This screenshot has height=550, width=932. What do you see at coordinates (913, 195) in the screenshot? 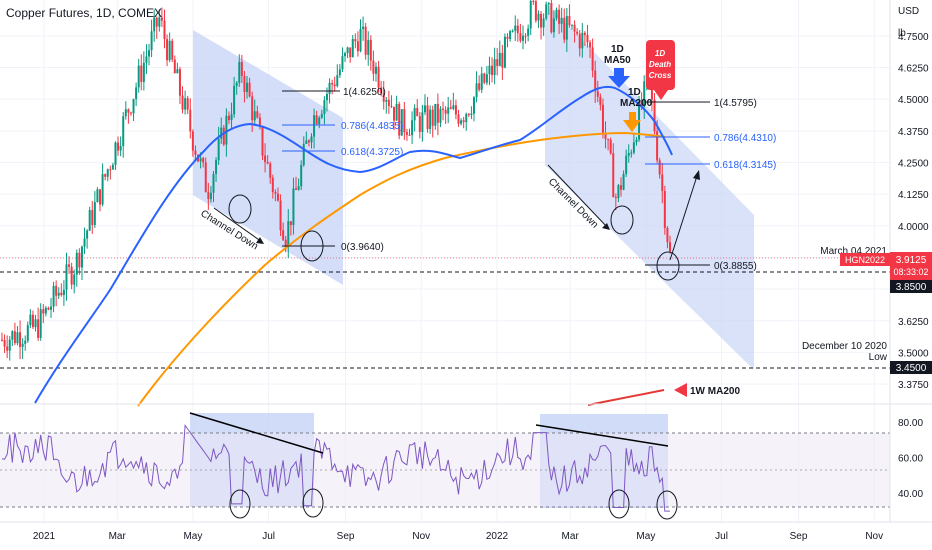
I see `price-tick-label: 4.1250` at bounding box center [913, 195].